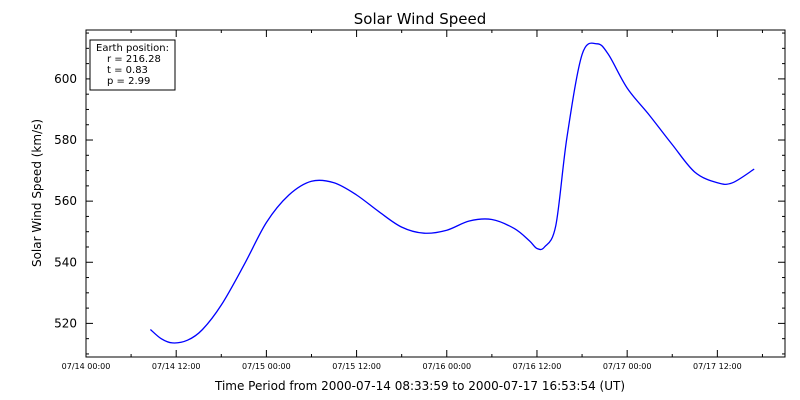  I want to click on x-tick-label: 07/16 00:00, so click(446, 366).